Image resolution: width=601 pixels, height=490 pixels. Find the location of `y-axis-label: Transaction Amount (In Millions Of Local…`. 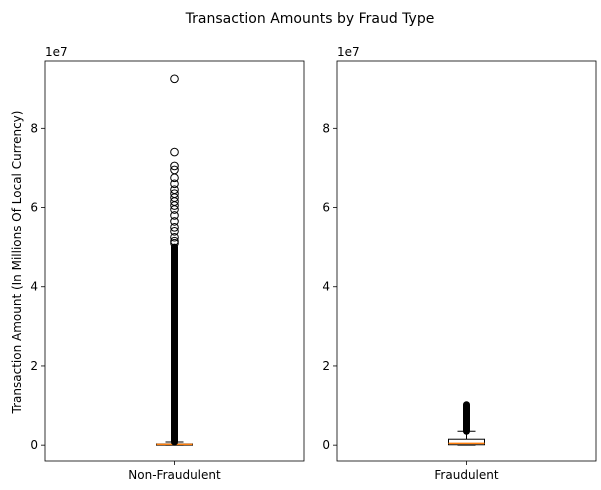

y-axis-label: Transaction Amount (In Millions Of Local… is located at coordinates (17, 263).